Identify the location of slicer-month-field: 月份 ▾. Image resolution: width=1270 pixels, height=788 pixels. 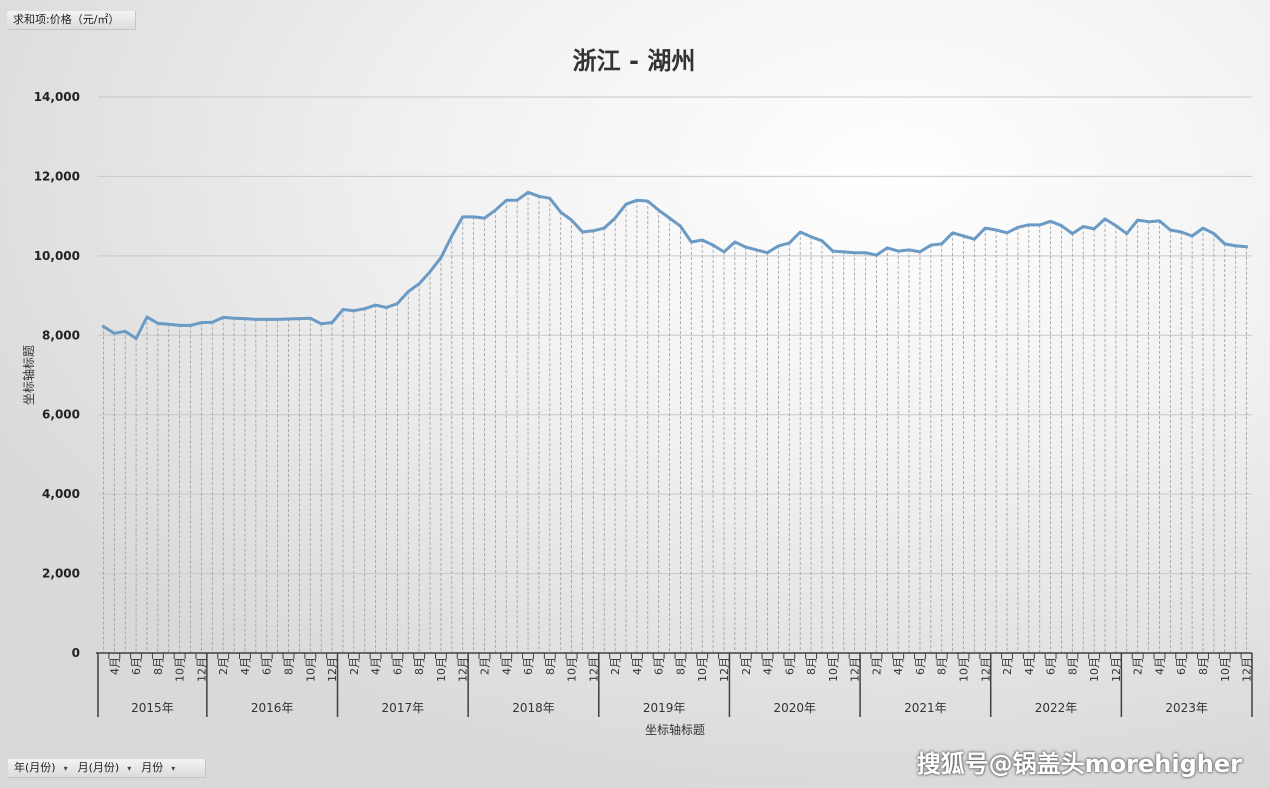
(158, 767).